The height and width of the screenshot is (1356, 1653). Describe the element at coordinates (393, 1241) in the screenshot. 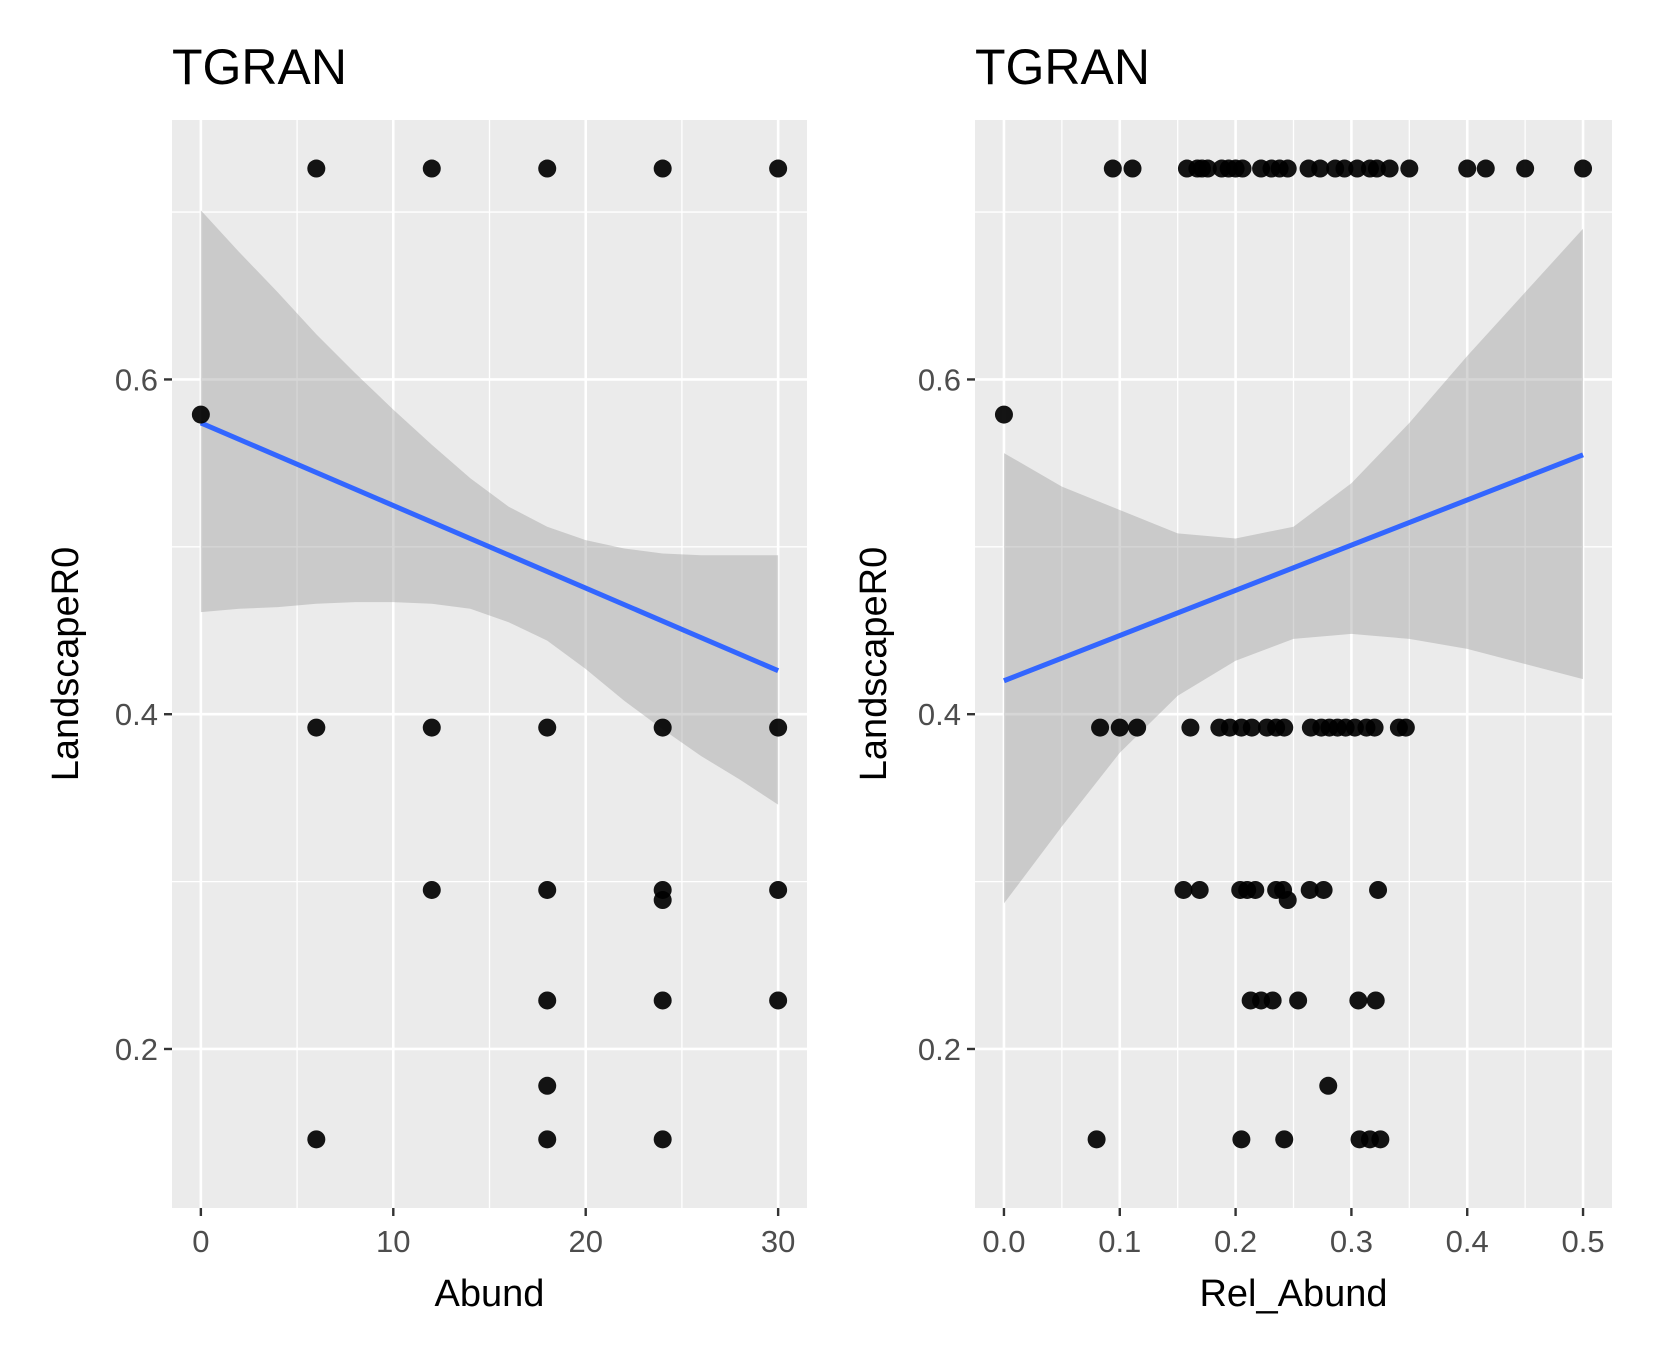

I see `left-x-tick-label: 10` at that location.